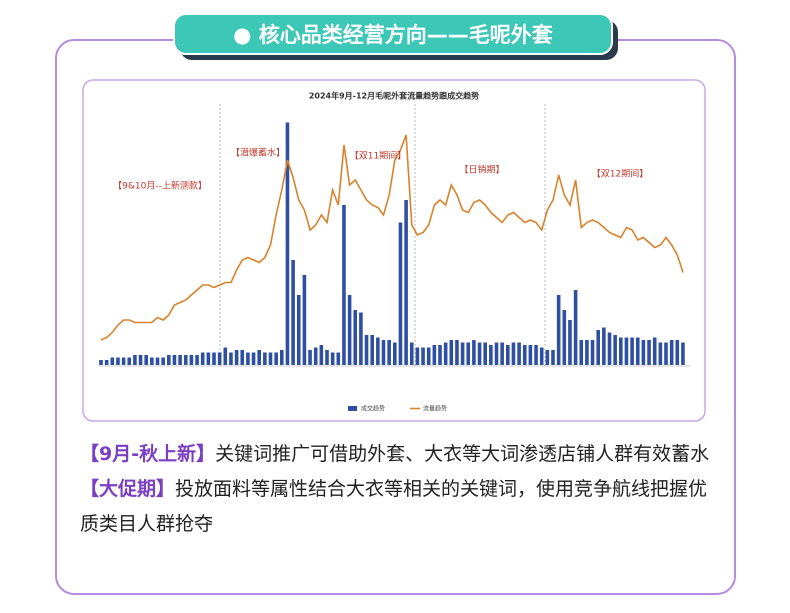  Describe the element at coordinates (373, 409) in the screenshot. I see `legend-label: 成交趋势` at that location.